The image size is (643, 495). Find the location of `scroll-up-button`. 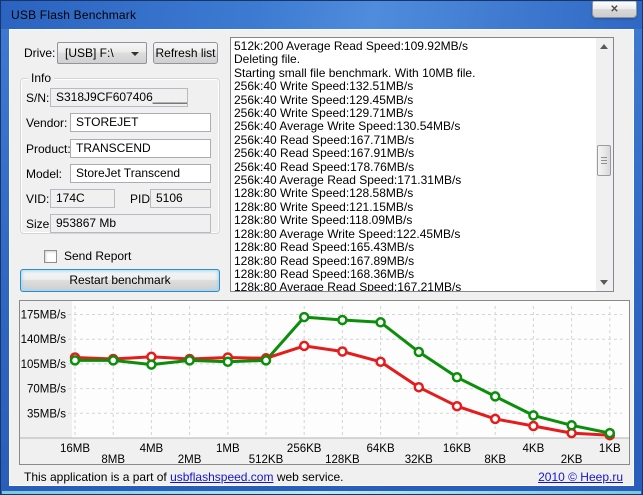

scroll-up-button is located at coordinates (604, 46).